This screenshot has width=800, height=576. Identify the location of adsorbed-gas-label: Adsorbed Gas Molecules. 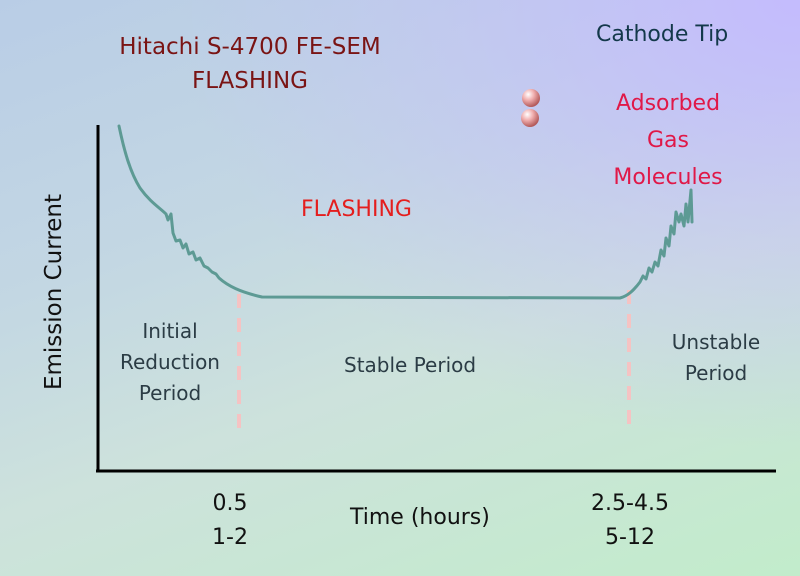
(668, 140).